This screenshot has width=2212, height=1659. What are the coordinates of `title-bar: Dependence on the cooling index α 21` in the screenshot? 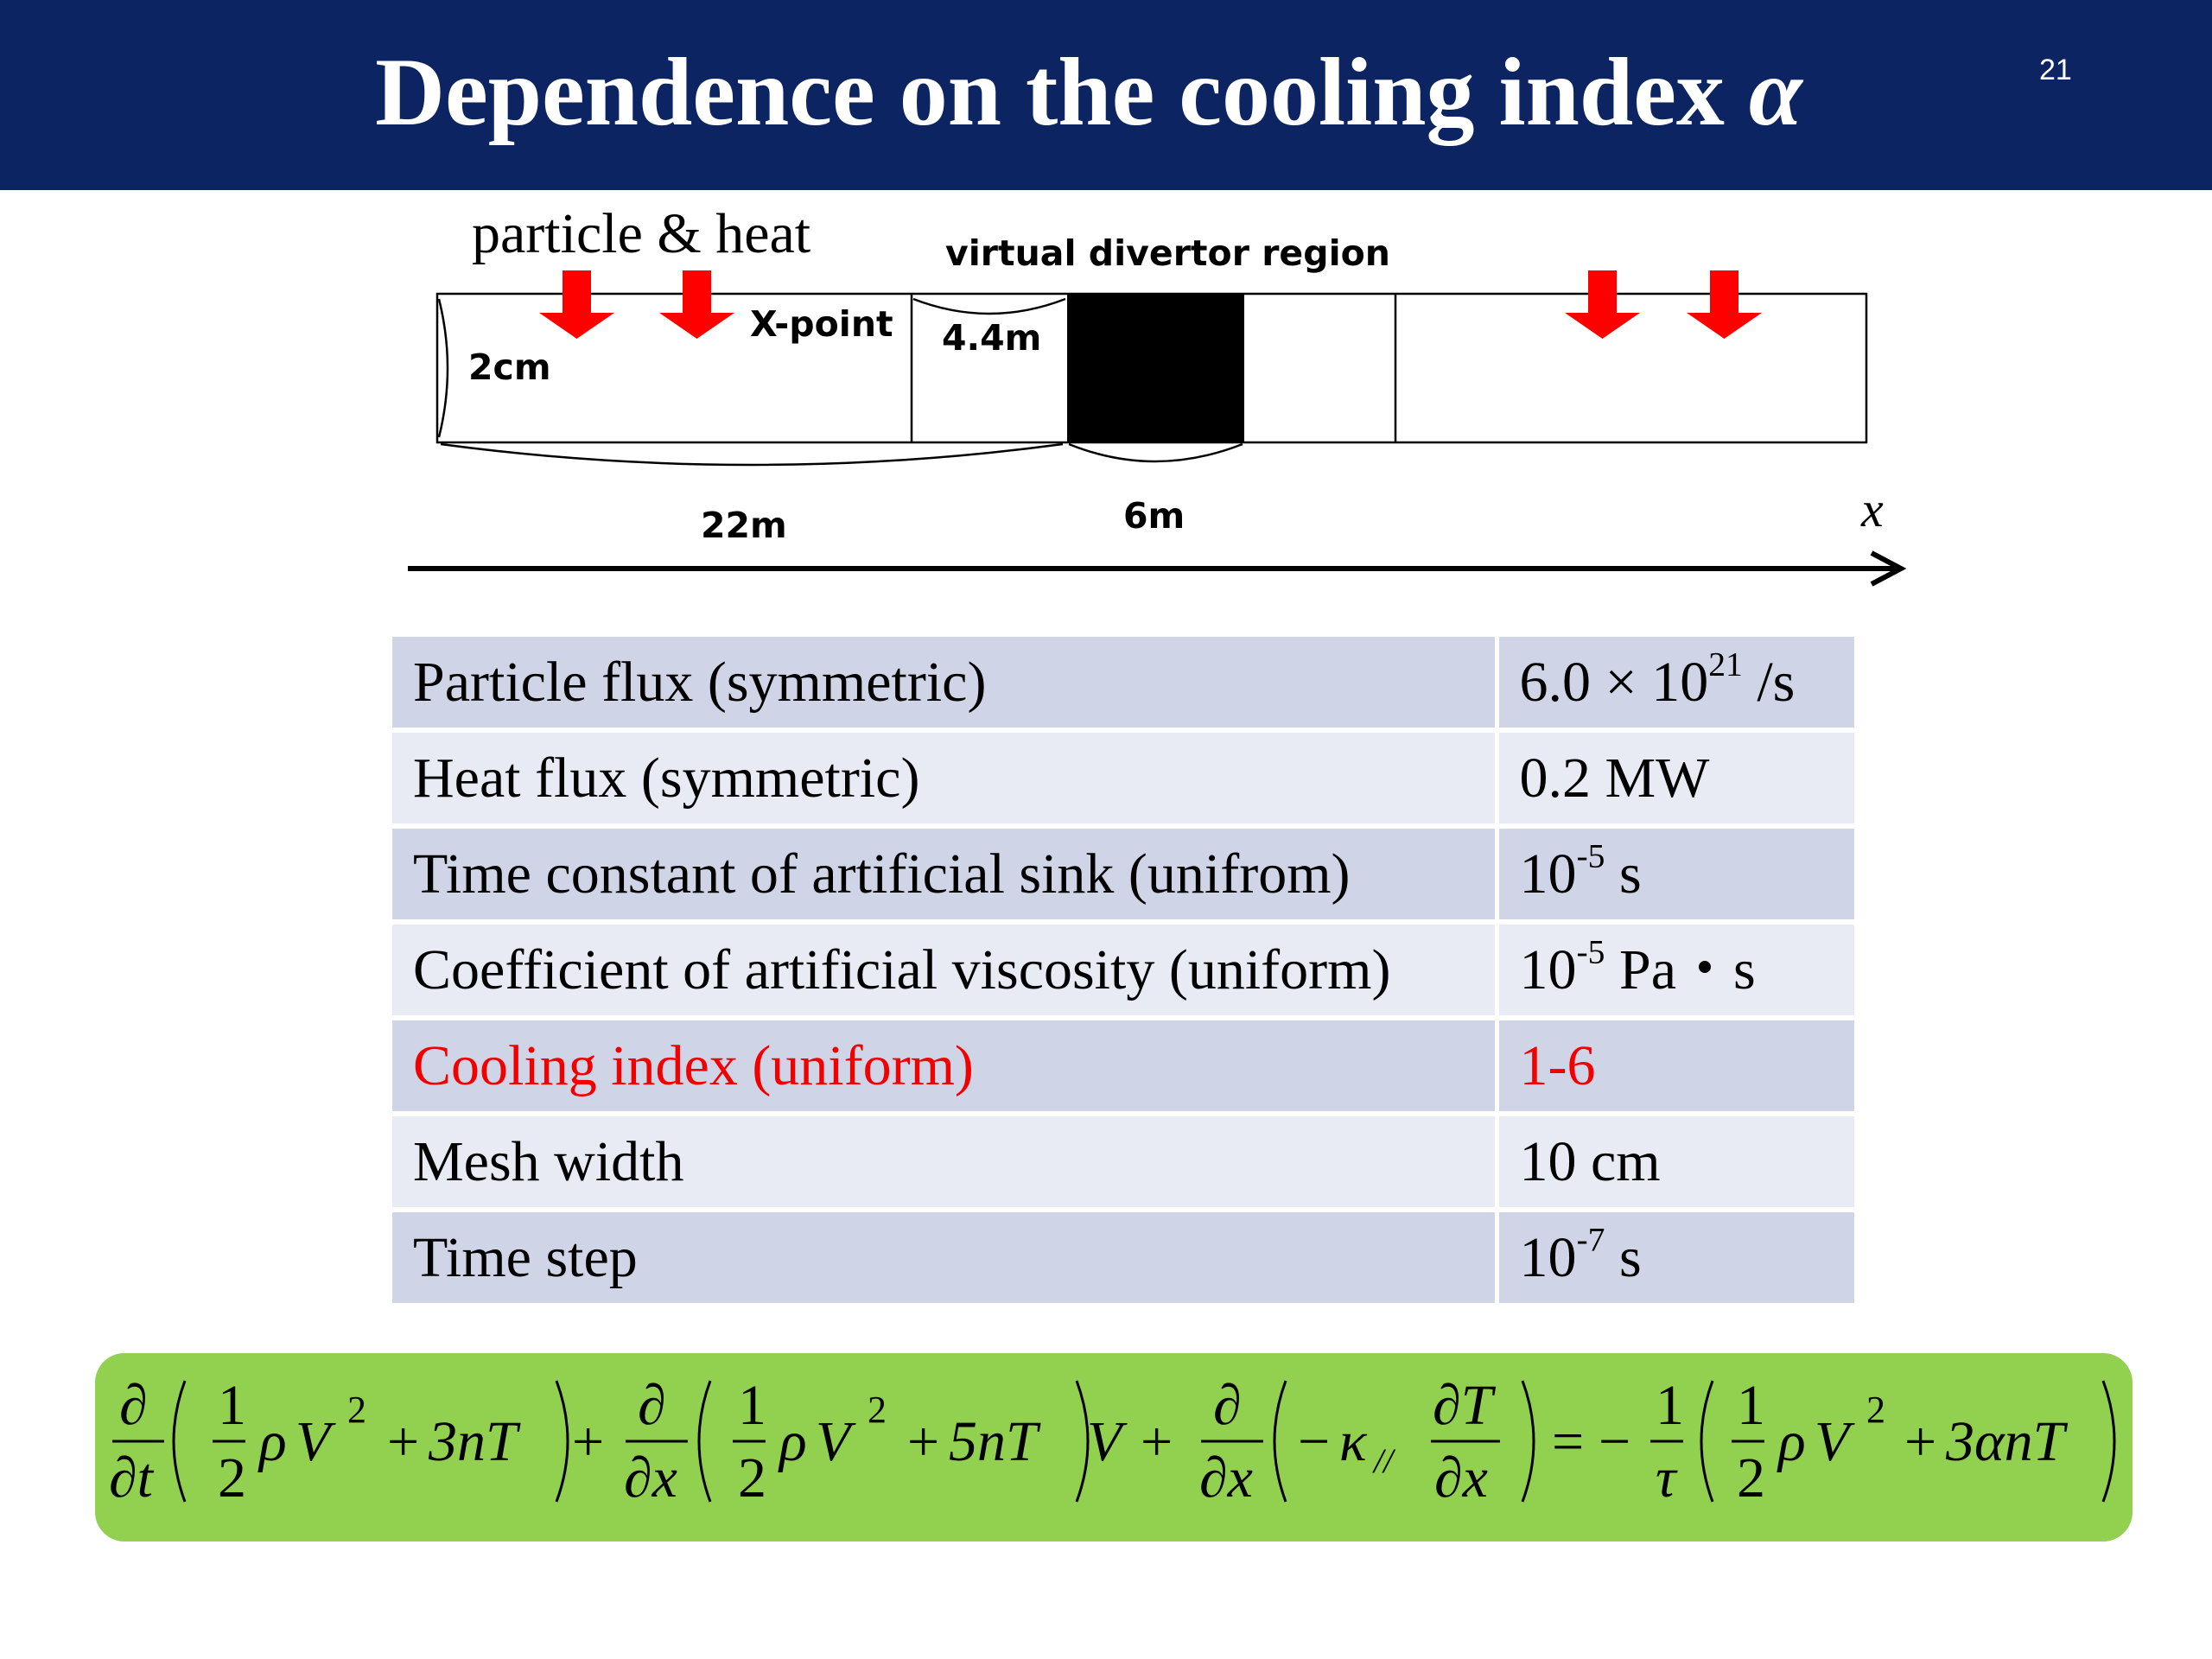 It's located at (1106, 95).